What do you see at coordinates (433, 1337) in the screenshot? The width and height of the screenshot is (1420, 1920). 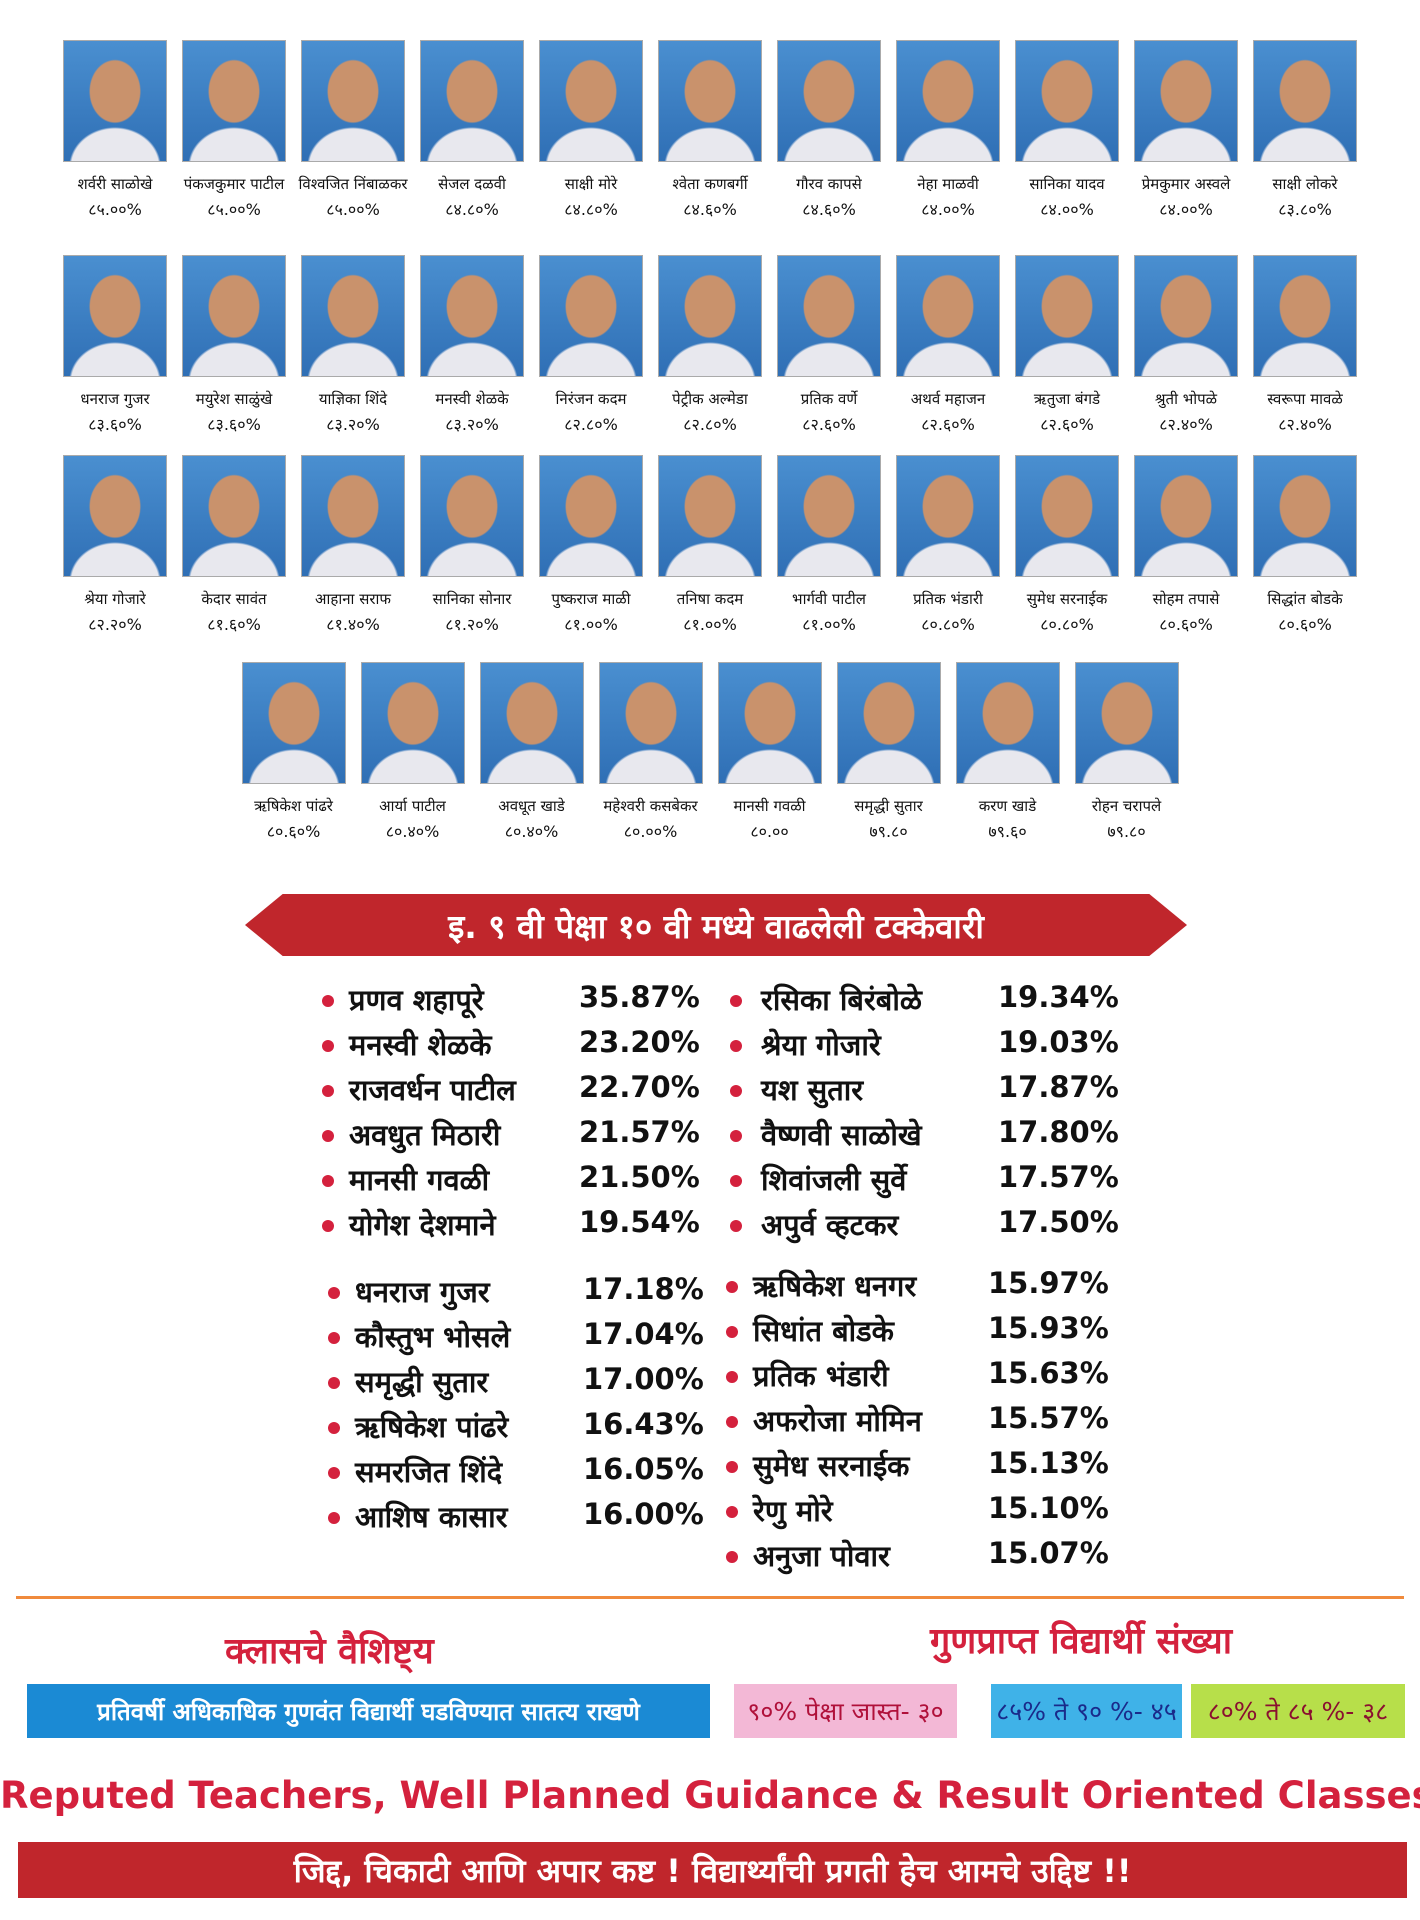 I see `student-name: कौस्तुभ भोसले` at bounding box center [433, 1337].